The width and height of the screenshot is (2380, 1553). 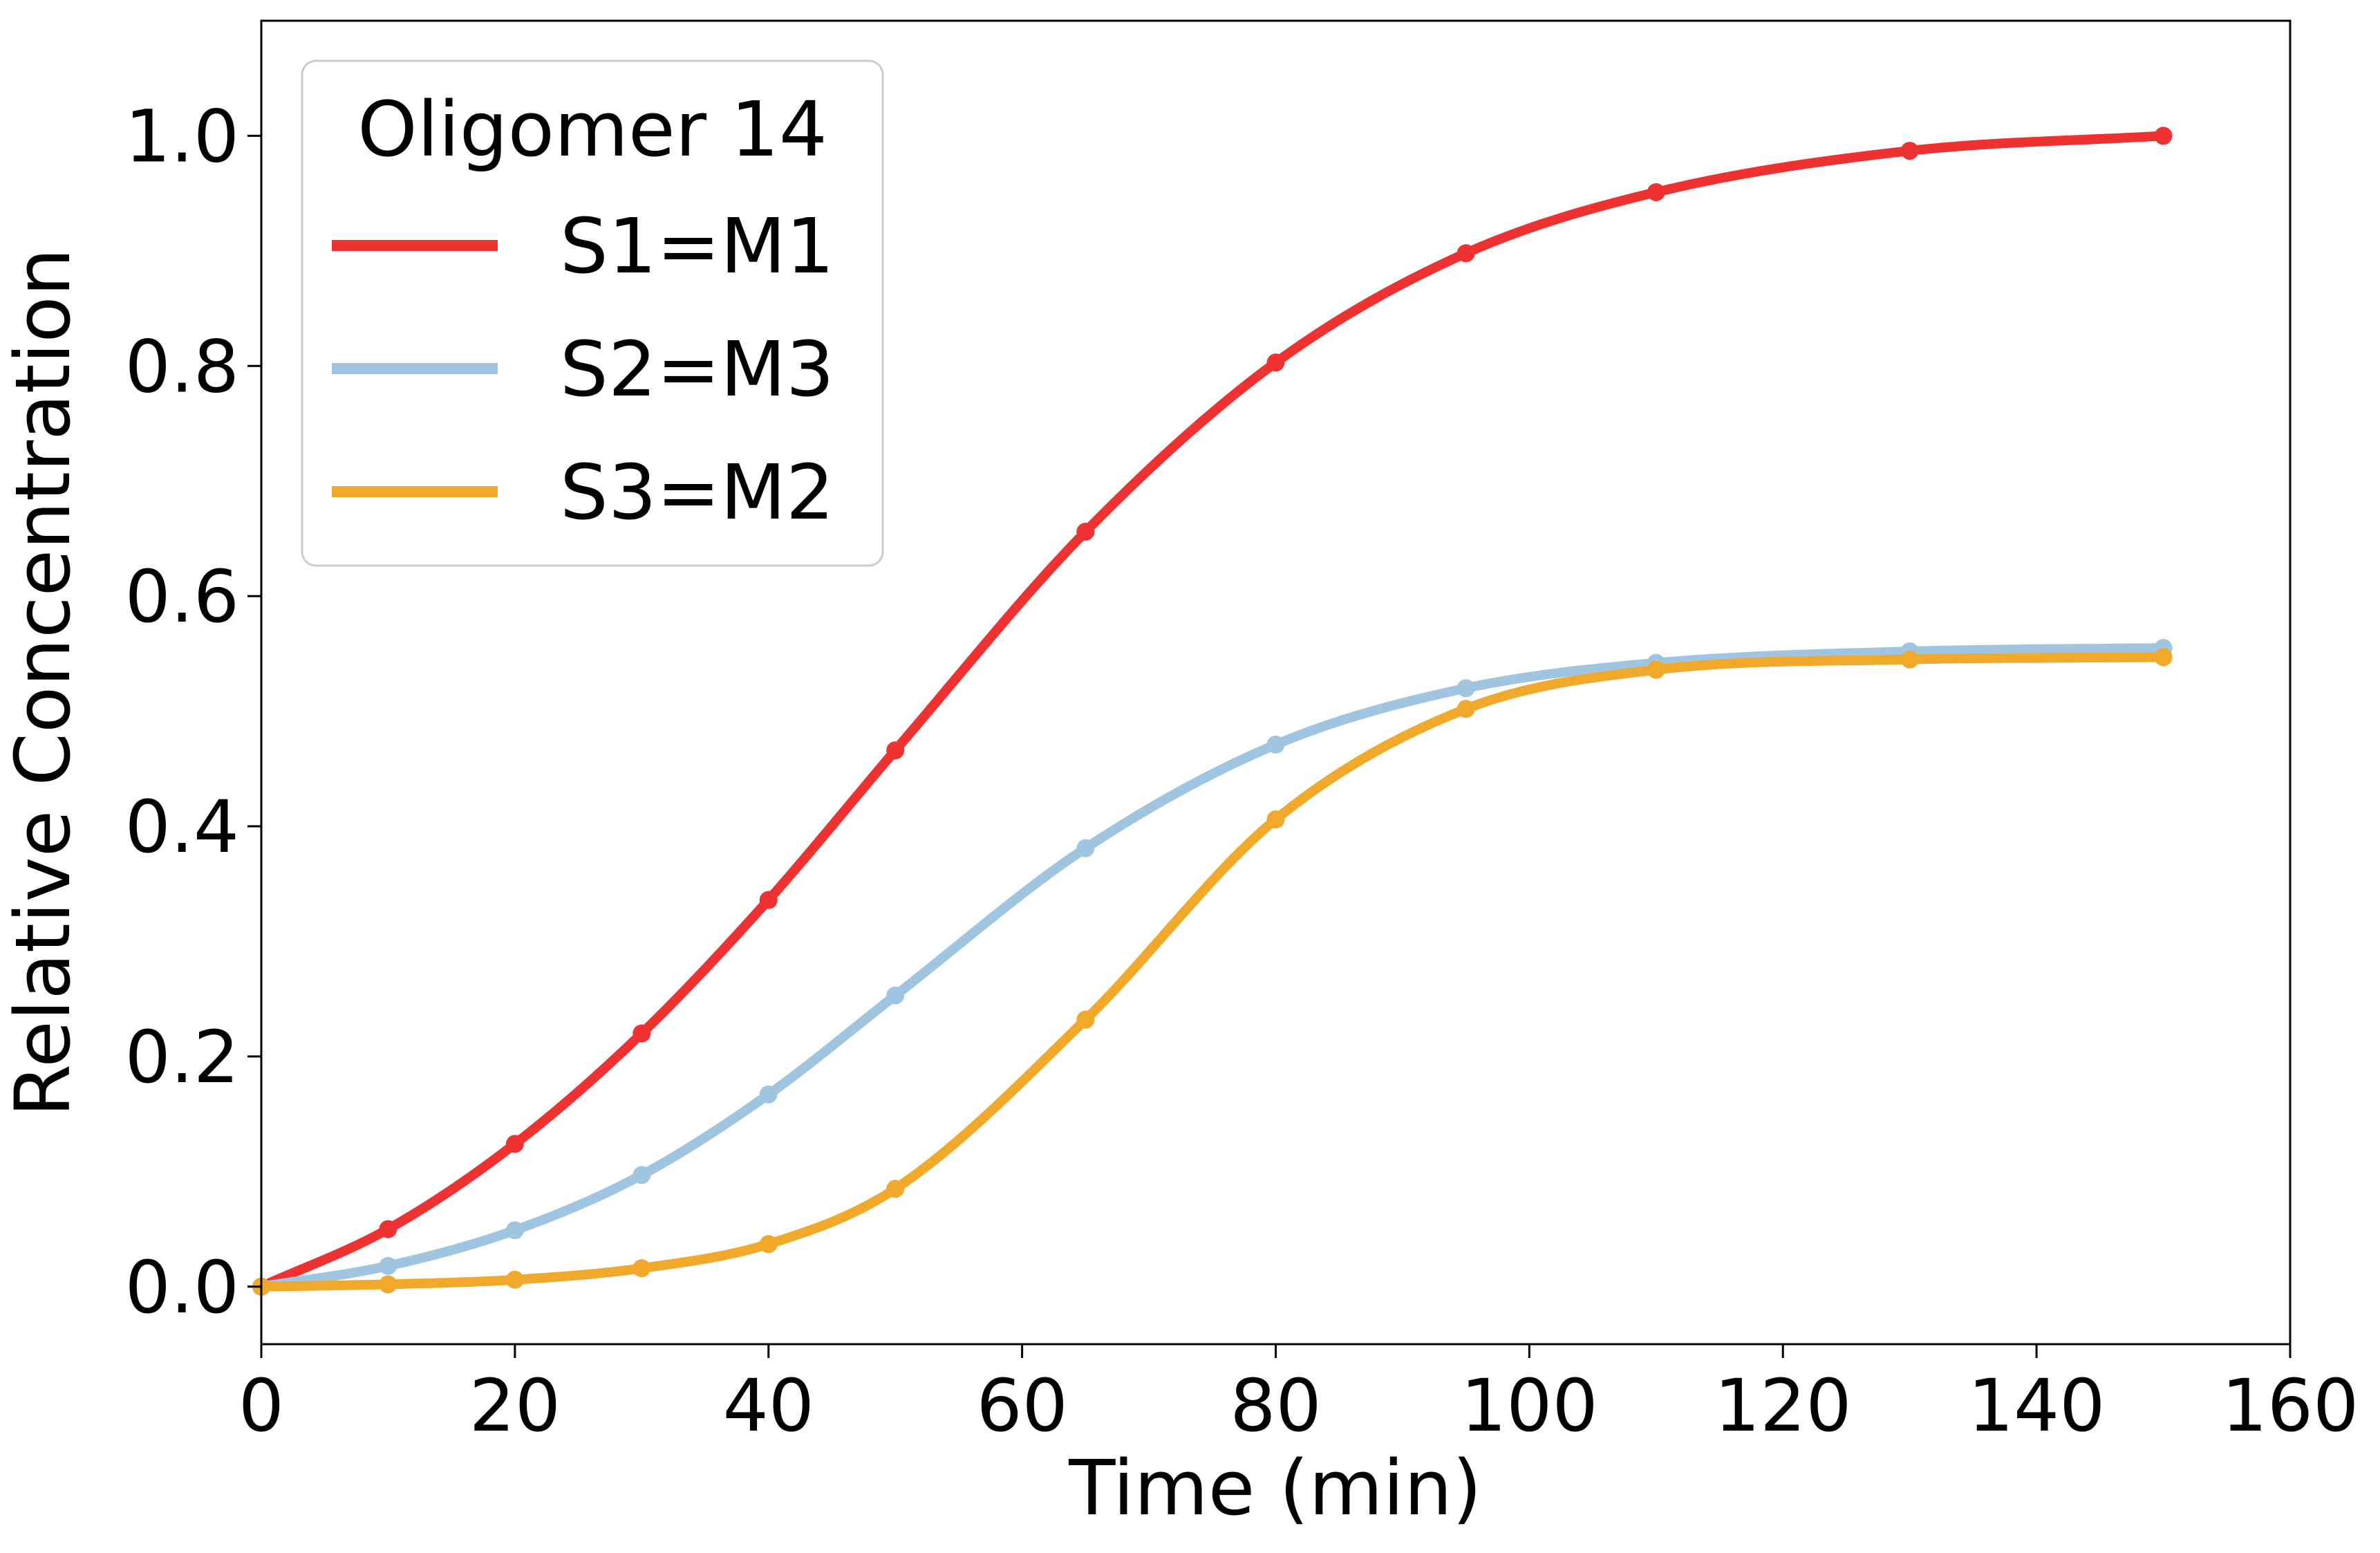 I want to click on y-axis: 0.0 0.2 0.4 0.6 0.8 1.0, so click(x=193, y=712).